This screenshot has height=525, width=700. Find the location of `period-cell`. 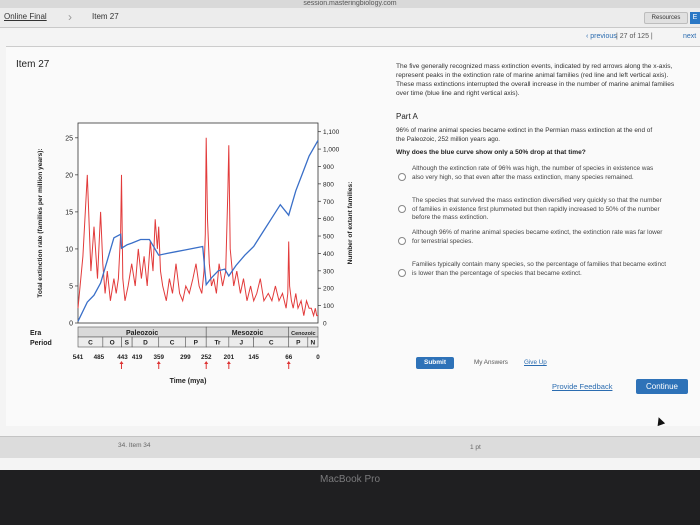

period-cell is located at coordinates (313, 342).